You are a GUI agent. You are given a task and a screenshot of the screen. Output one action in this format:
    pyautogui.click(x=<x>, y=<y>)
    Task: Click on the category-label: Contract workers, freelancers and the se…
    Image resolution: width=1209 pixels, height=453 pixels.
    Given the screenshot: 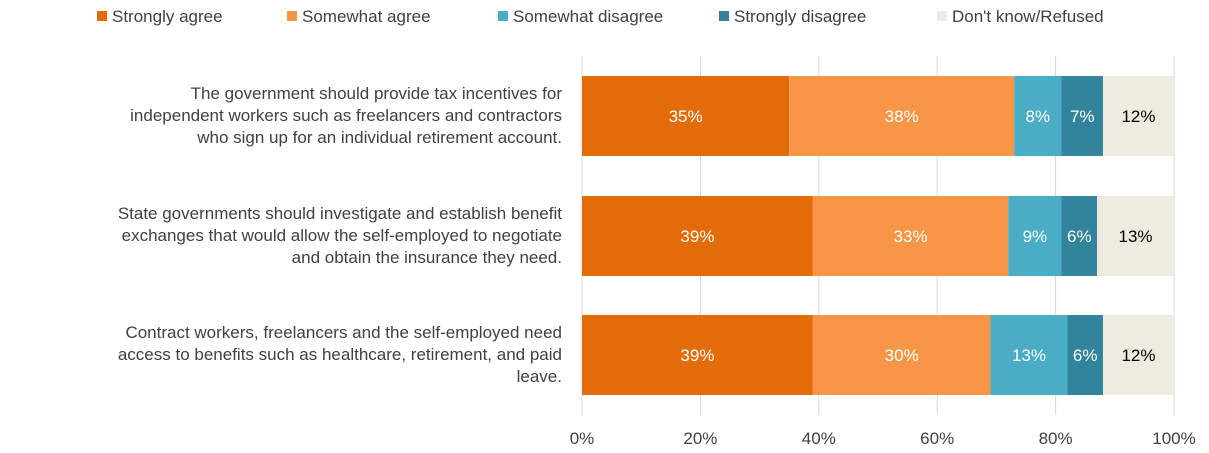 What is the action you would take?
    pyautogui.click(x=340, y=354)
    